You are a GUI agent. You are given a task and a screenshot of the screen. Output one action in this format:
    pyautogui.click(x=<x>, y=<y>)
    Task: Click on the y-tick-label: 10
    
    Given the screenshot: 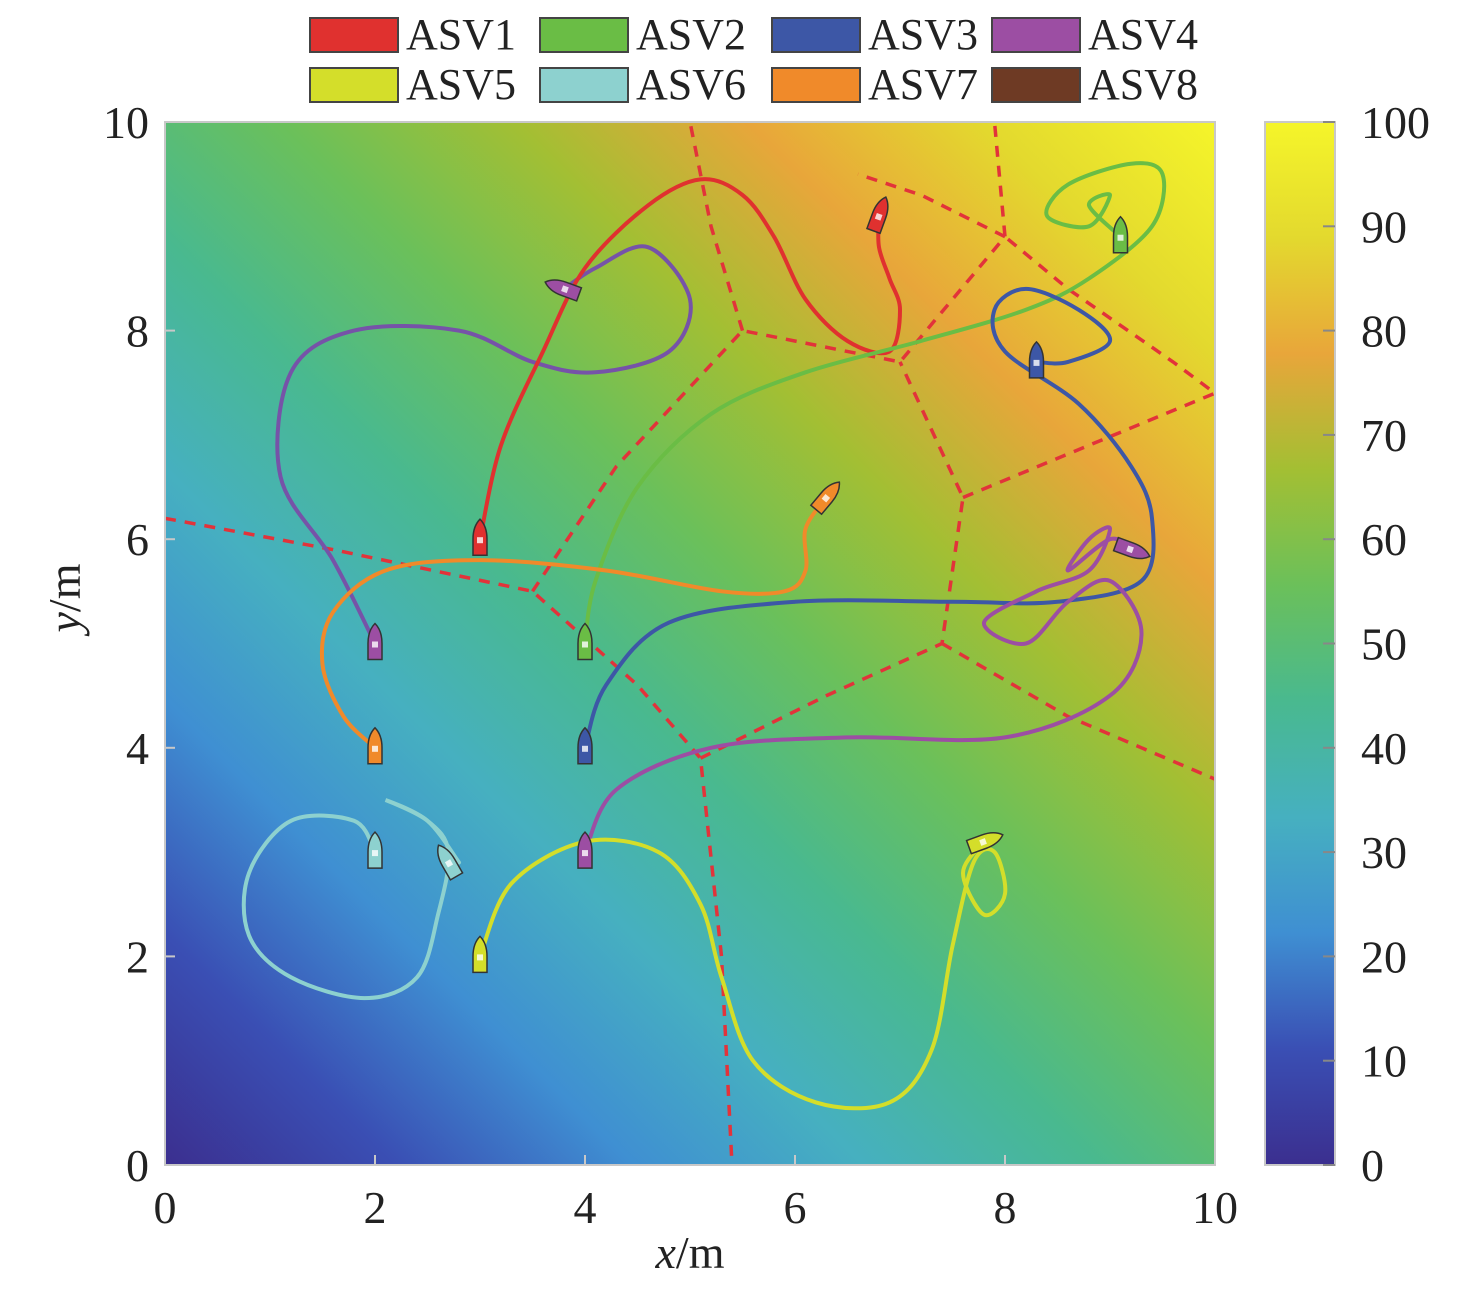 What is the action you would take?
    pyautogui.click(x=126, y=122)
    